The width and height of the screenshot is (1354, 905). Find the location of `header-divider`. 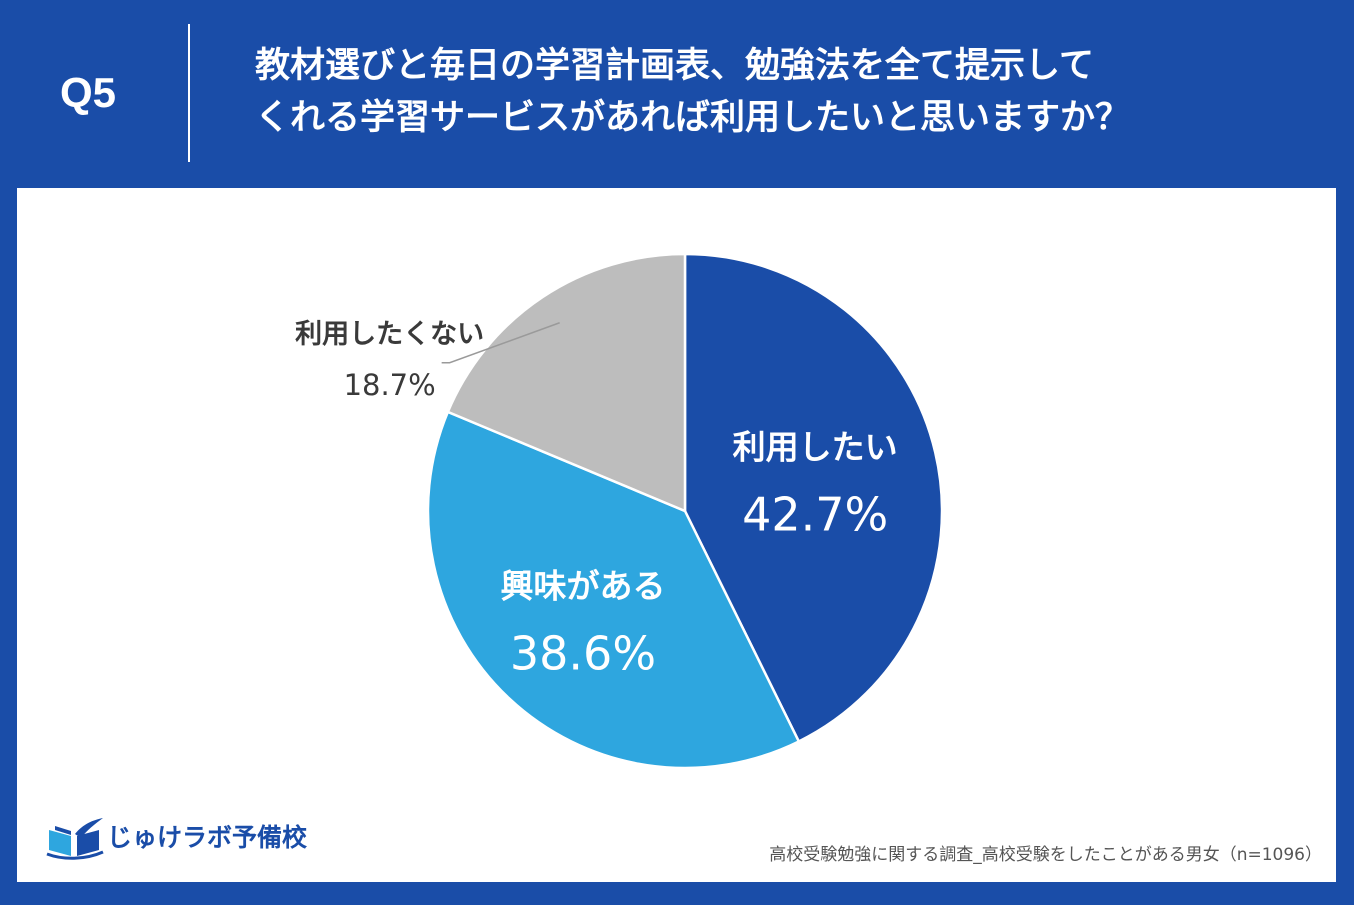

header-divider is located at coordinates (189, 93).